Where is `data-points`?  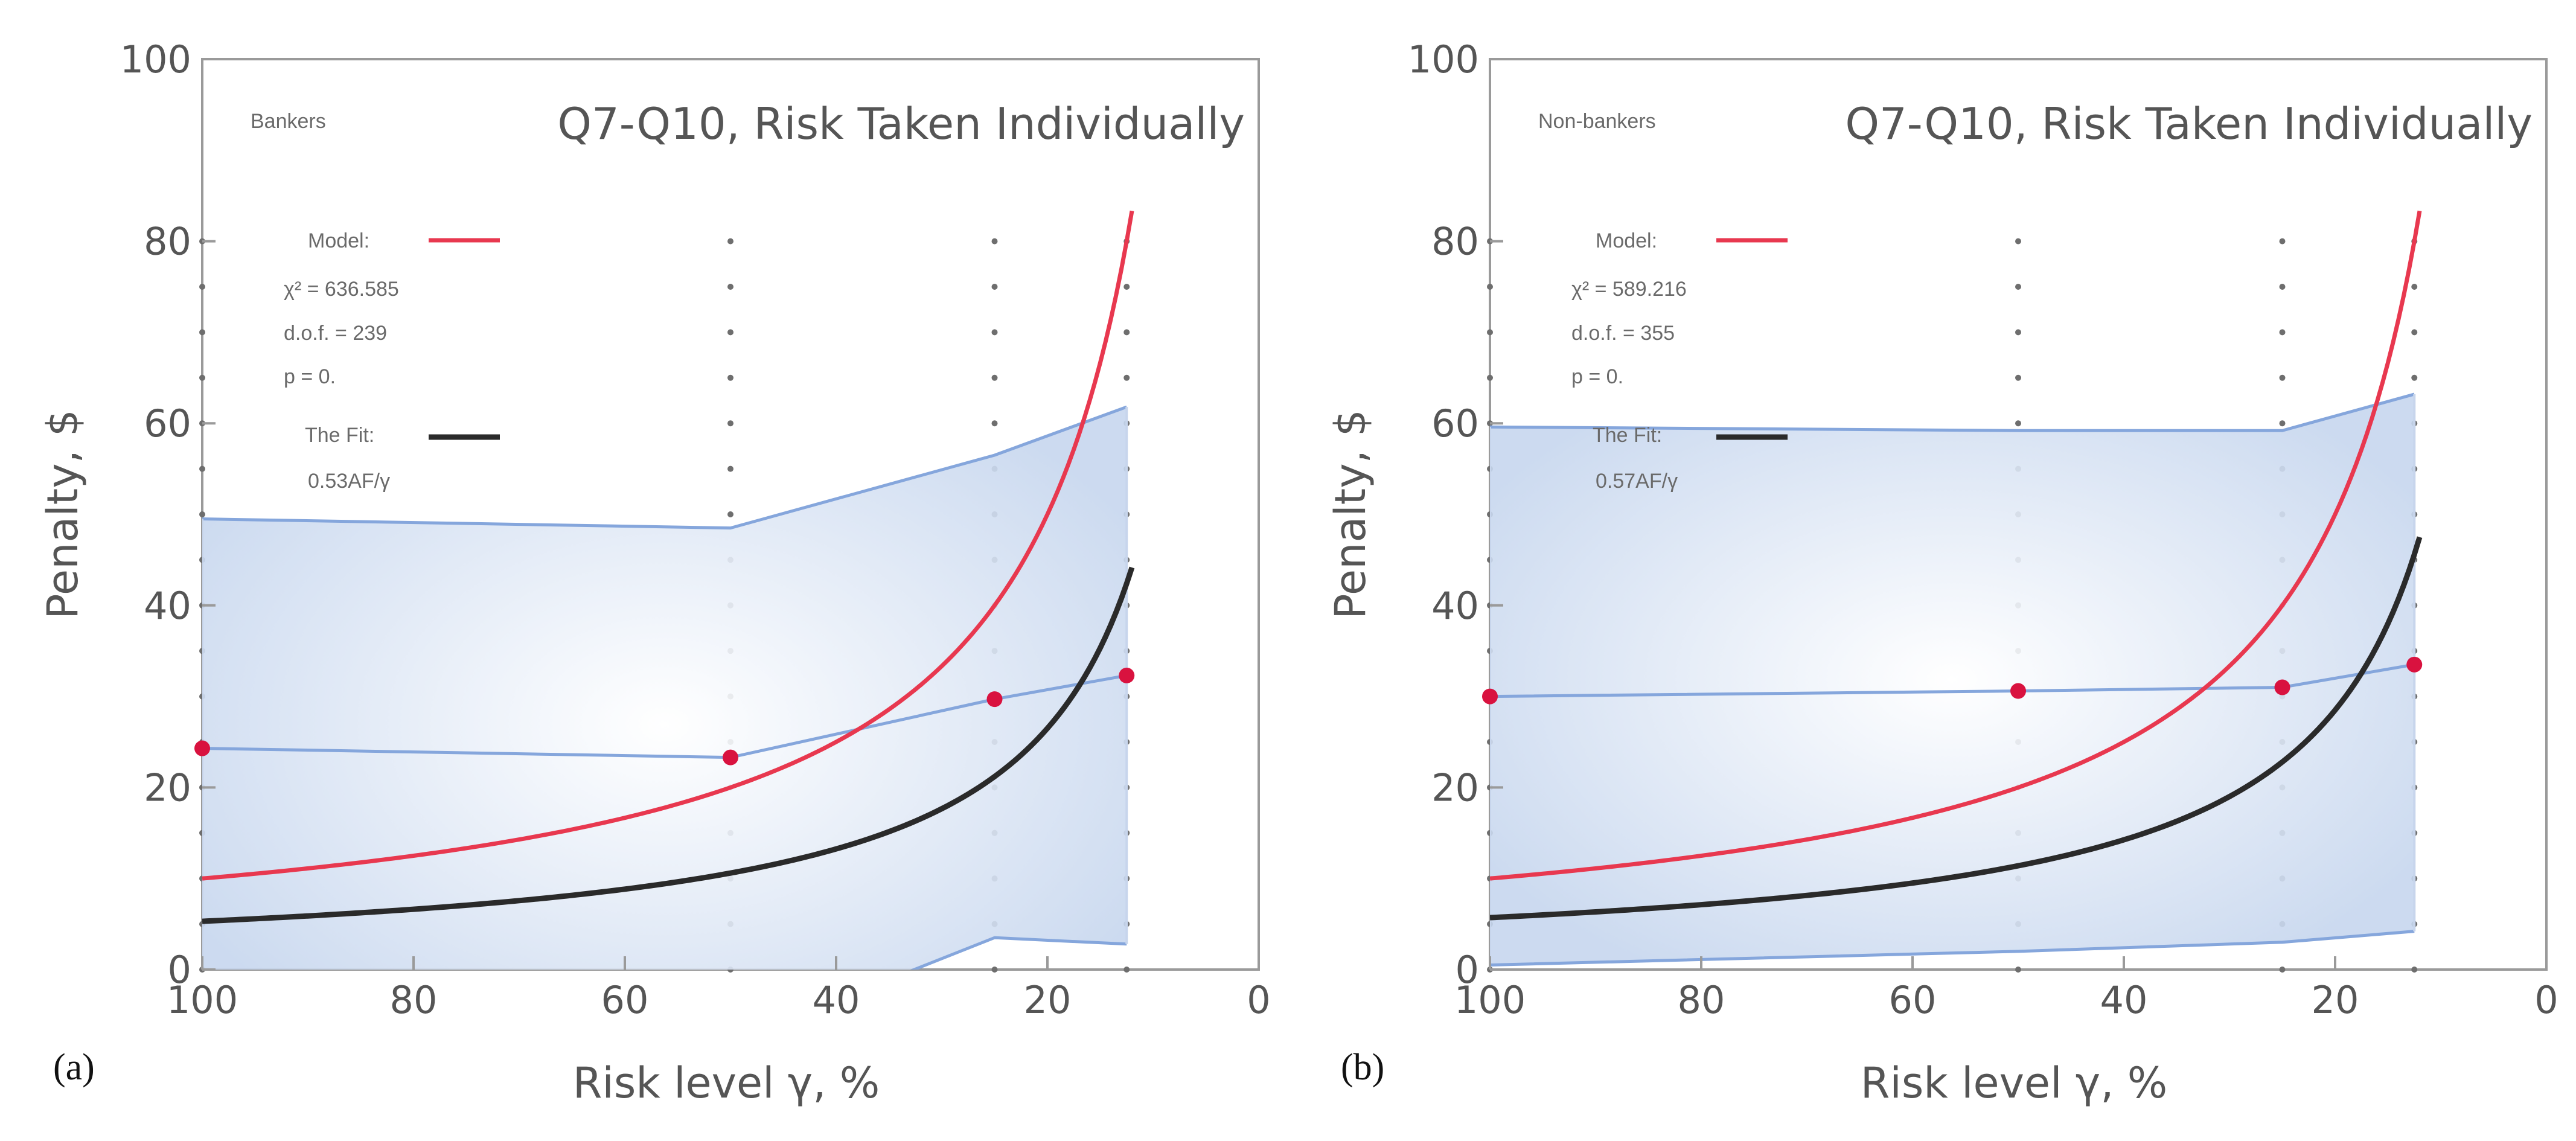 data-points is located at coordinates (1953, 680).